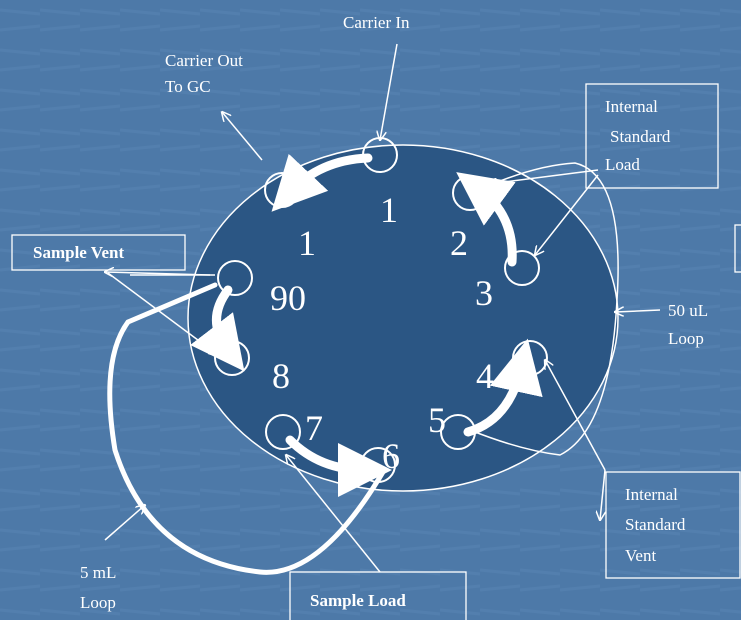 The width and height of the screenshot is (741, 620). I want to click on port-label: 90, so click(288, 298).